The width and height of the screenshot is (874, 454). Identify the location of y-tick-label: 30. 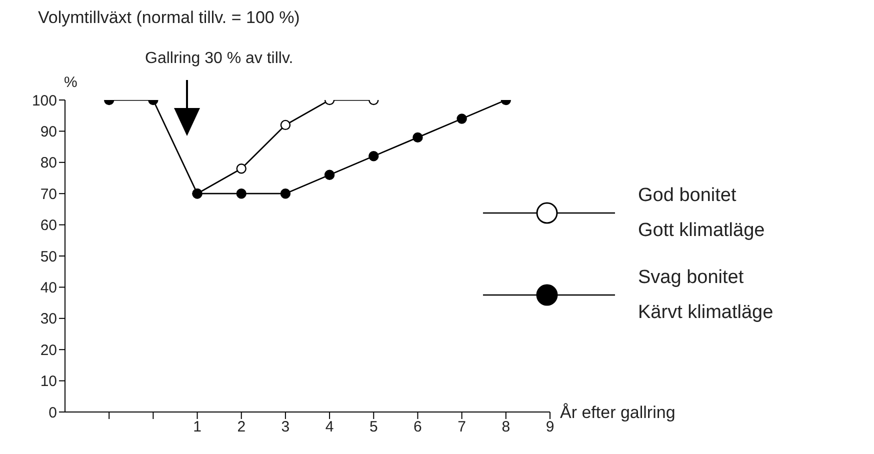
(48, 319).